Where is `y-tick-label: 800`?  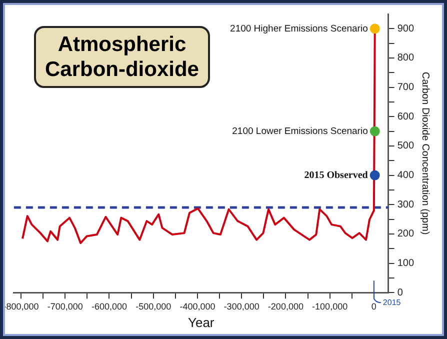 y-tick-label: 800 is located at coordinates (405, 58).